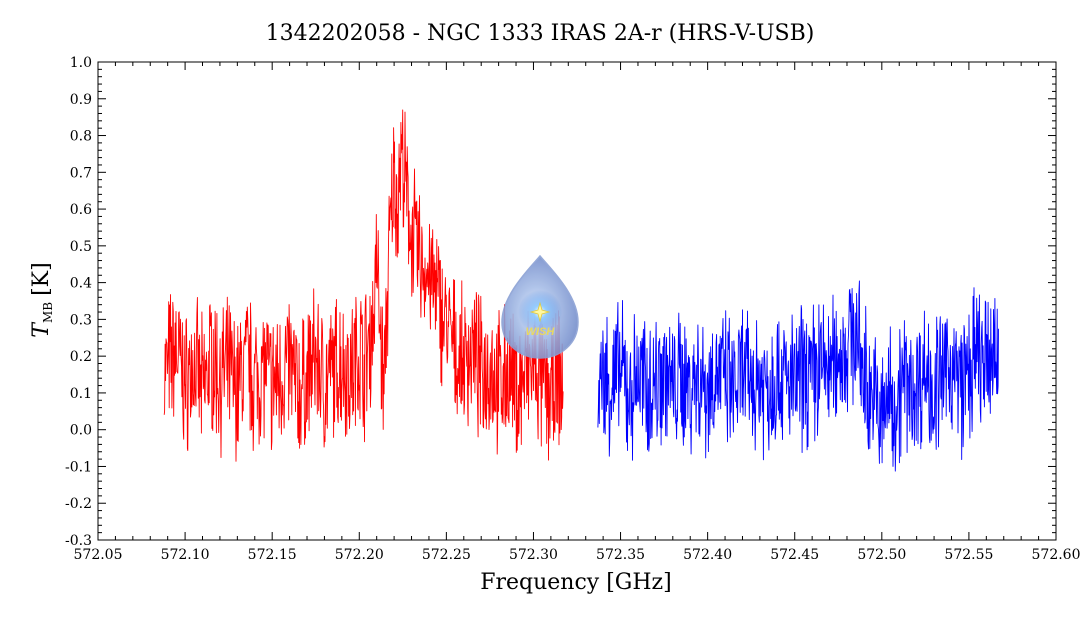 This screenshot has height=618, width=1080. Describe the element at coordinates (81, 431) in the screenshot. I see `y-tick-label: 0.0` at that location.